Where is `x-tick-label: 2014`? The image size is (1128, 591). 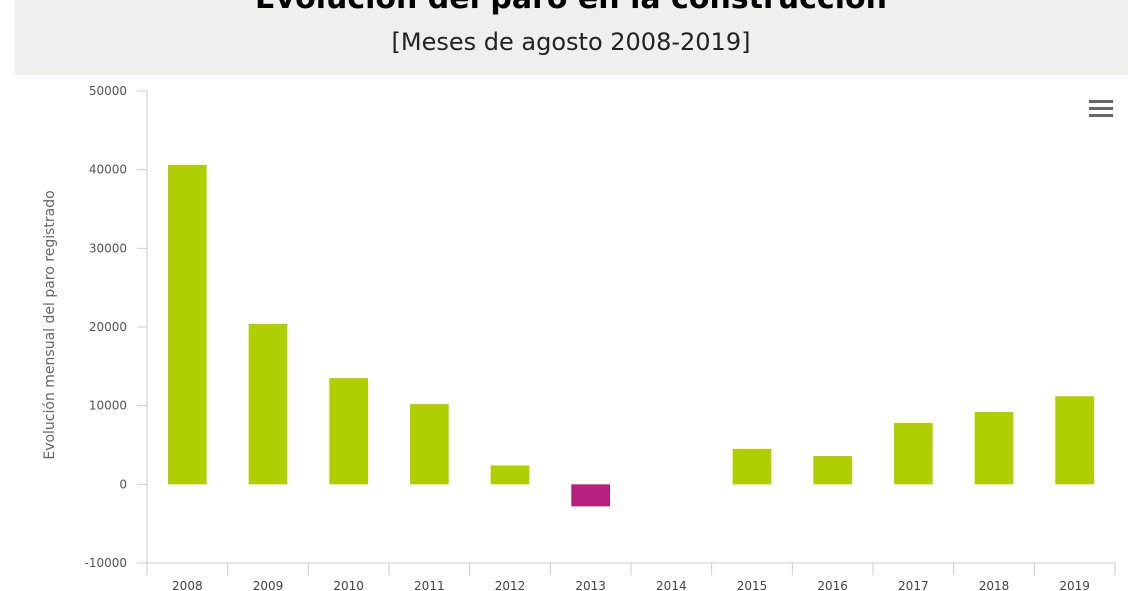
x-tick-label: 2014 is located at coordinates (671, 585).